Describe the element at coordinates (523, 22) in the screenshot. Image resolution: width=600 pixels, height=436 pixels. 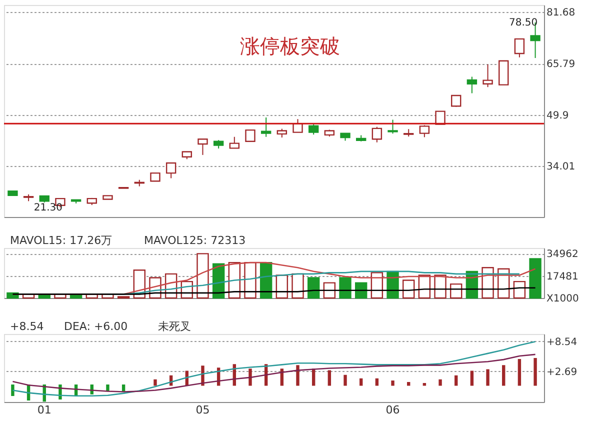
I see `annotation: 78.50` at that location.